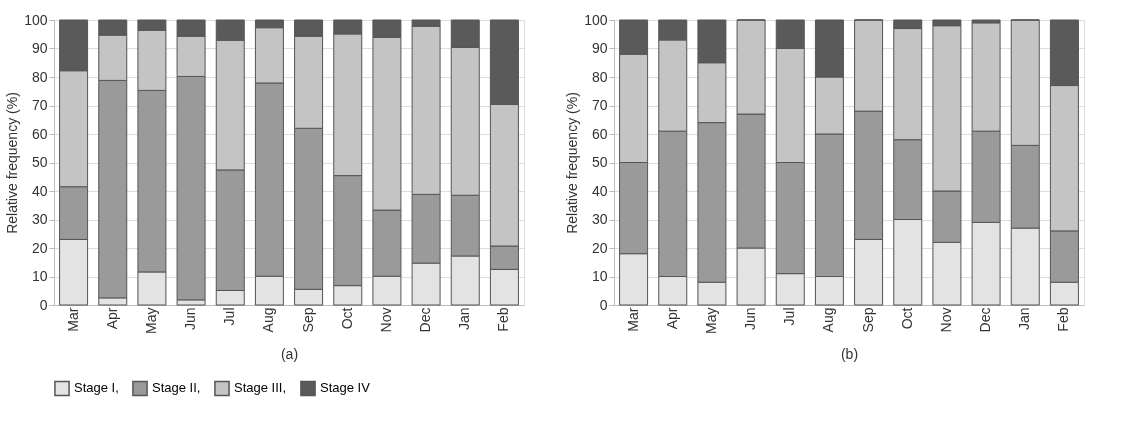 The image size is (1121, 429). I want to click on legend-label: Stage IV, so click(345, 388).